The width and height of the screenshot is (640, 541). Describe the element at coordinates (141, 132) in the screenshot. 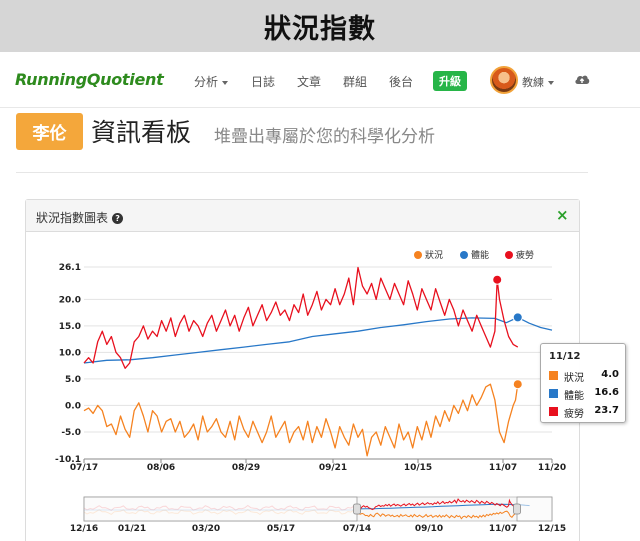

I see `page-title: 資訊看板` at that location.